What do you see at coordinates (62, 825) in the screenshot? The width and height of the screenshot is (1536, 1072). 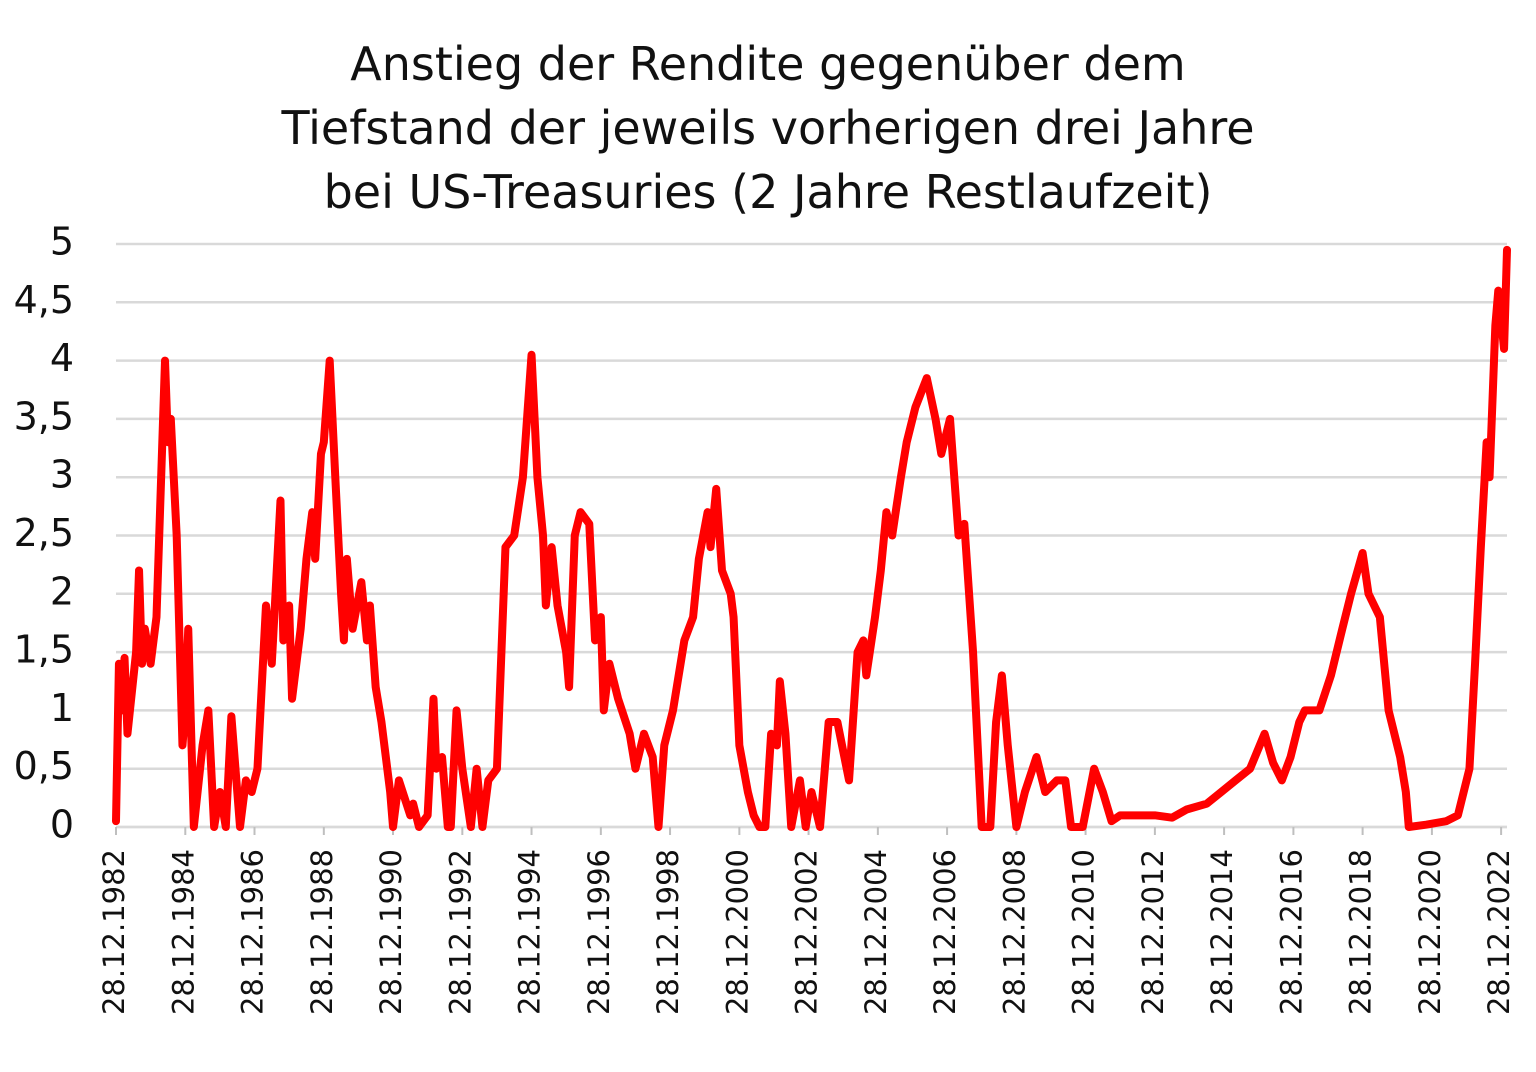 I see `y-tick-label: 0` at bounding box center [62, 825].